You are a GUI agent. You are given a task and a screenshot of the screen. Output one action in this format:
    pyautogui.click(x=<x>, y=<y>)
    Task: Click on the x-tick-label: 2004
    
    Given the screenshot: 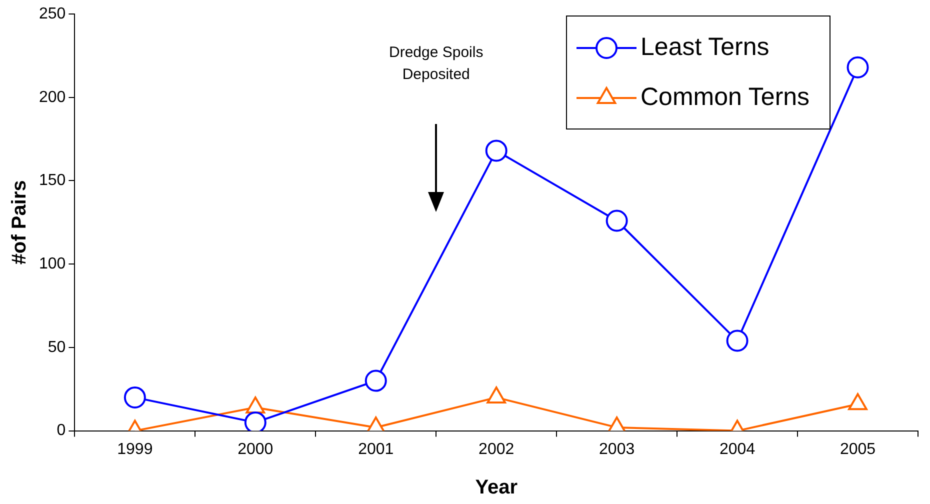 What is the action you would take?
    pyautogui.click(x=737, y=449)
    